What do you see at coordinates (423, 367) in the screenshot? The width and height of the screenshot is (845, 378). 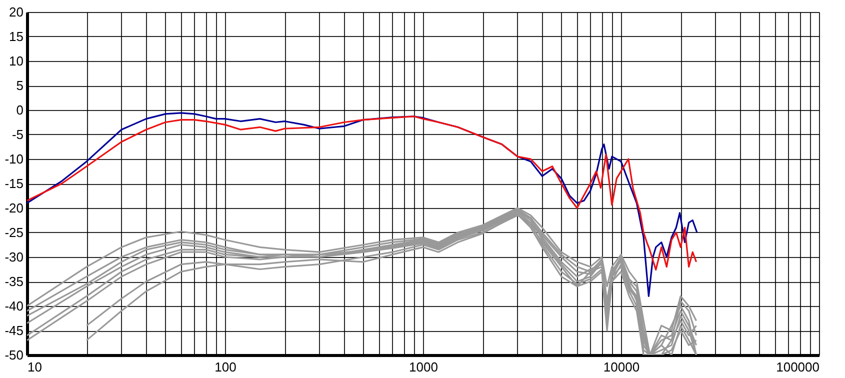 I see `x-tick-label: 1000` at bounding box center [423, 367].